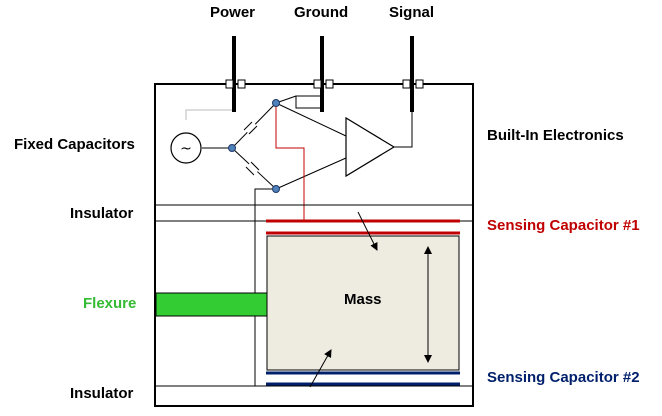  Describe the element at coordinates (367, 231) in the screenshot. I see `sensing-capacitor-1-pointer` at that location.